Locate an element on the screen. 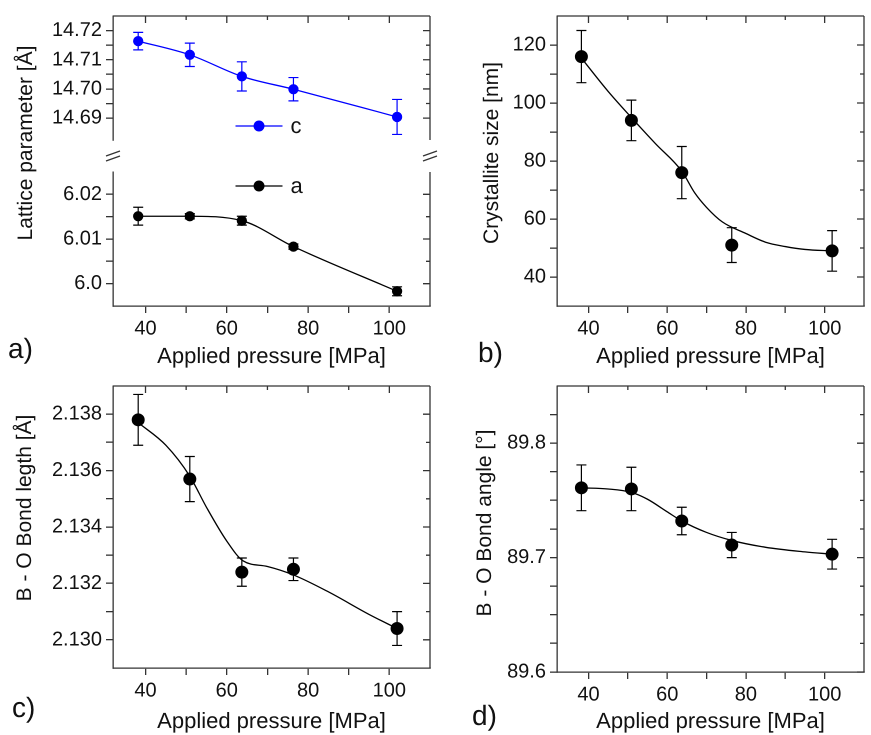  y-tick-label: 6.0 is located at coordinates (88, 283).